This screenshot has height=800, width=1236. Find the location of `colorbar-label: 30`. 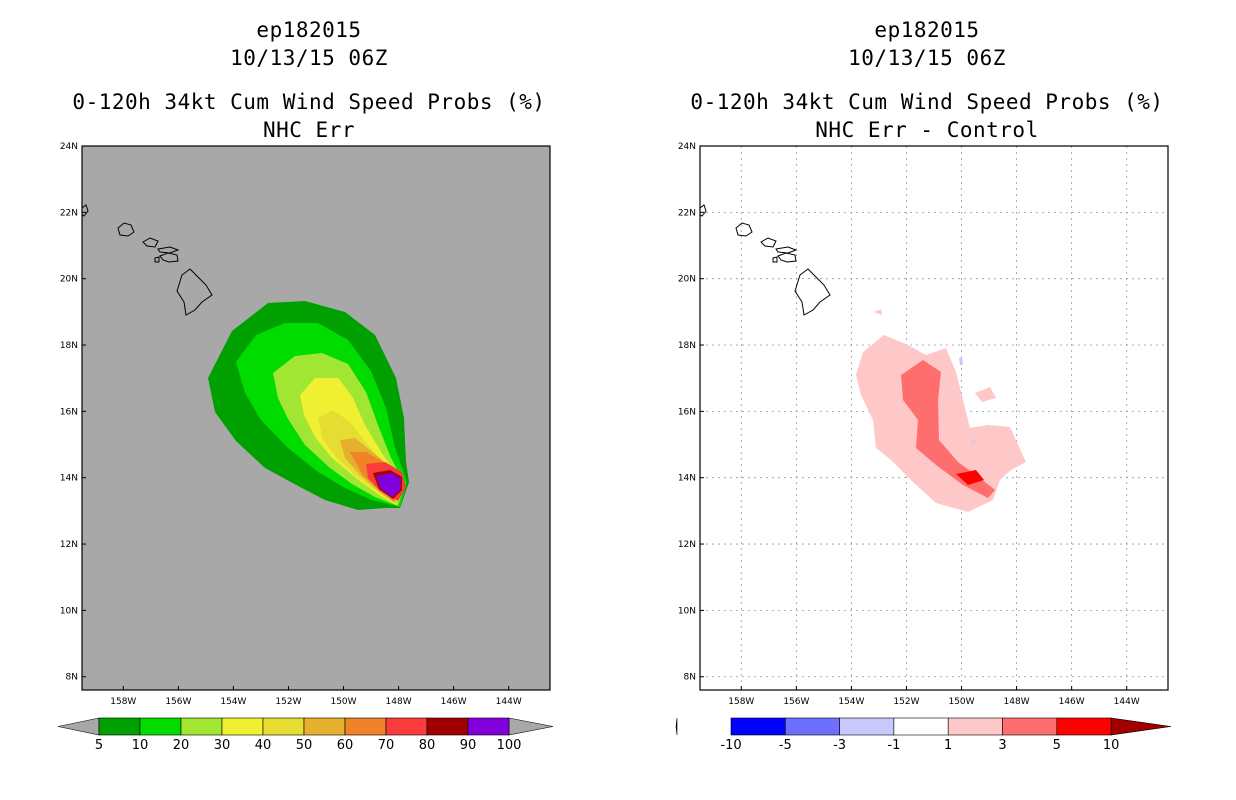

colorbar-label: 30 is located at coordinates (222, 745).